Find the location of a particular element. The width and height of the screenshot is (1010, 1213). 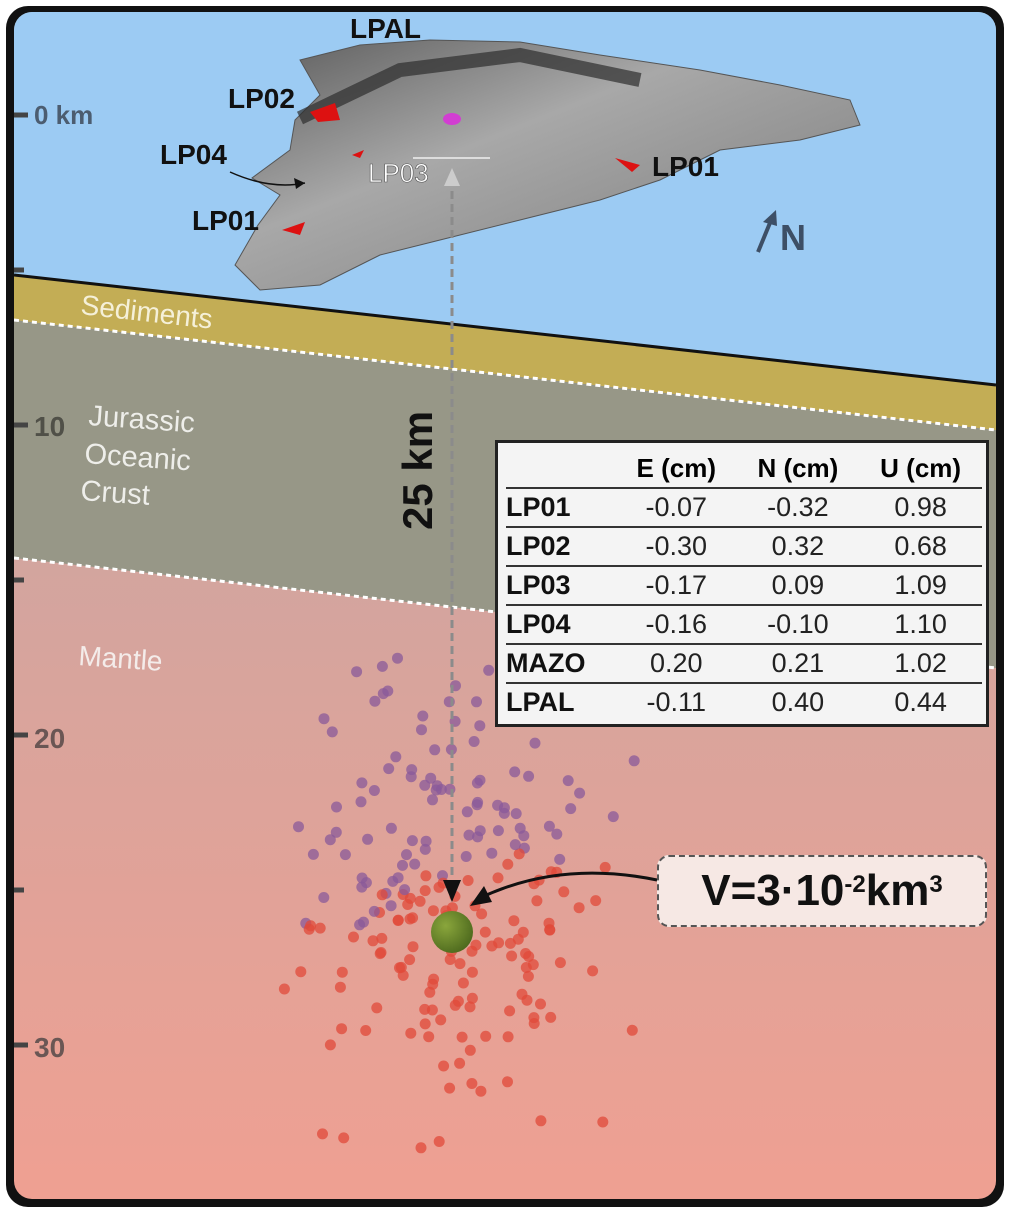

crust-label-2: Oceanic is located at coordinates (138, 457).